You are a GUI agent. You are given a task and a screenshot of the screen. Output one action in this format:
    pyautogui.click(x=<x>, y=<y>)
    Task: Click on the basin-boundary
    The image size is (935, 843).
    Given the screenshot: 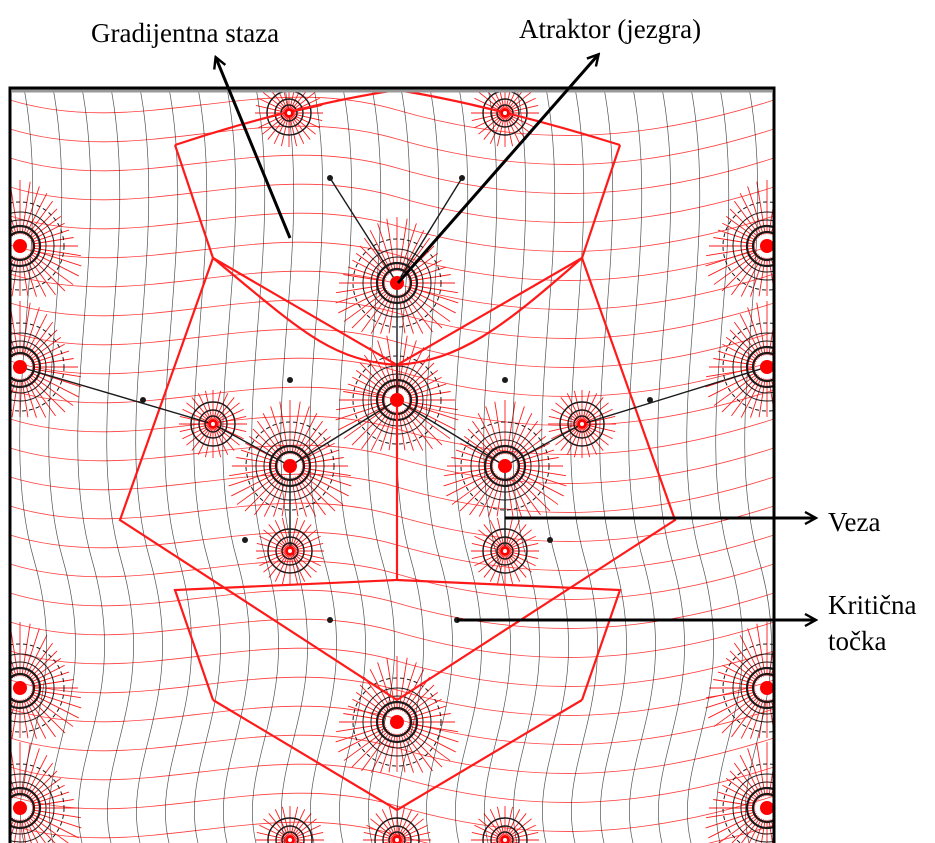 What is the action you would take?
    pyautogui.click(x=397, y=755)
    